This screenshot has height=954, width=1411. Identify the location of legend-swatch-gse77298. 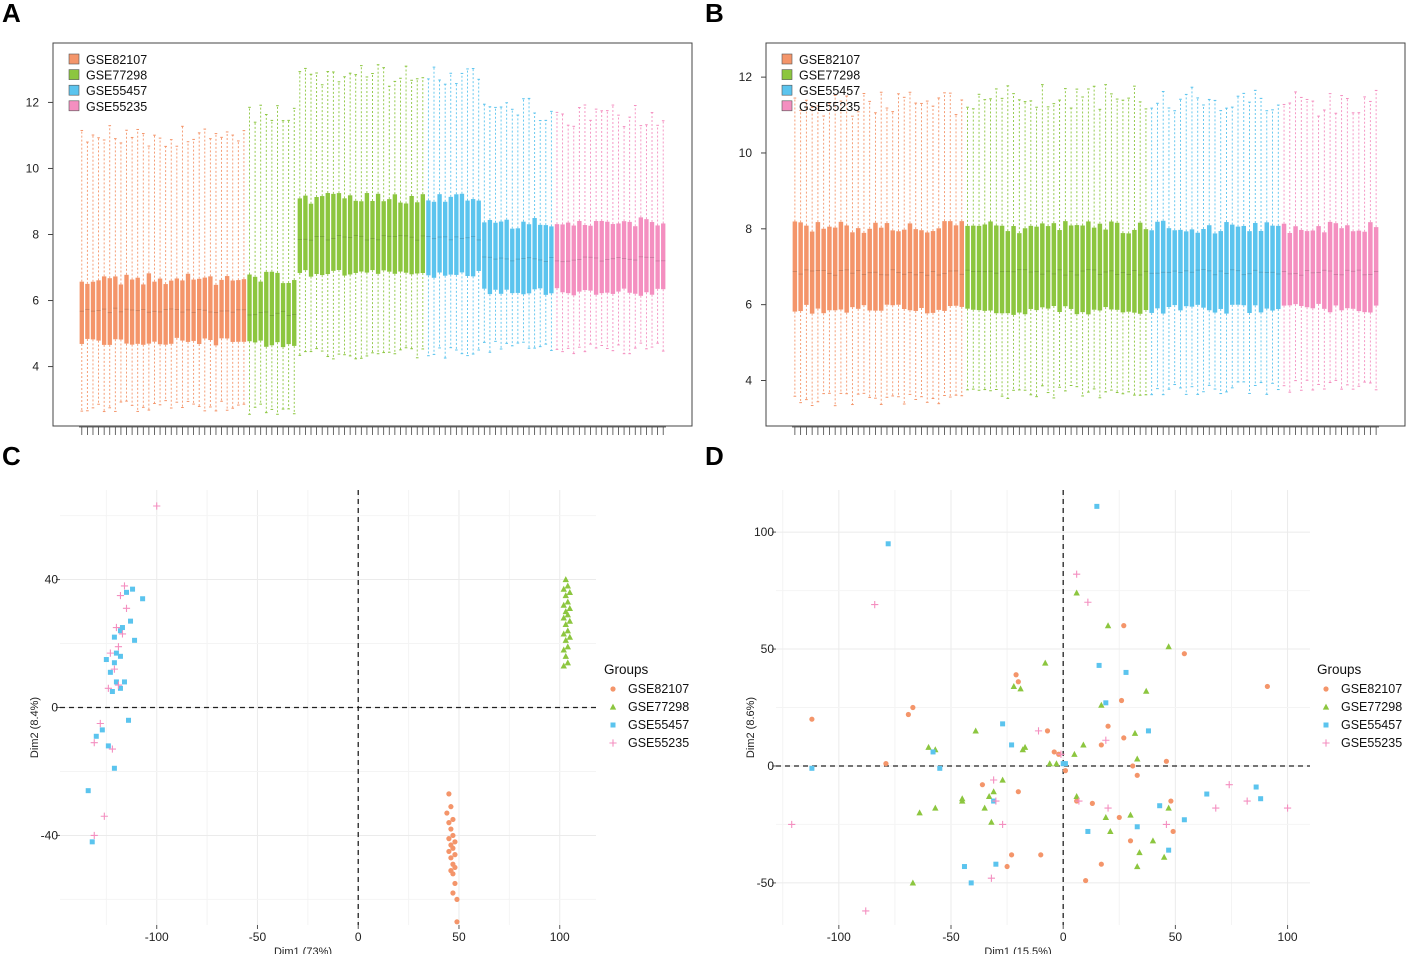
(787, 74).